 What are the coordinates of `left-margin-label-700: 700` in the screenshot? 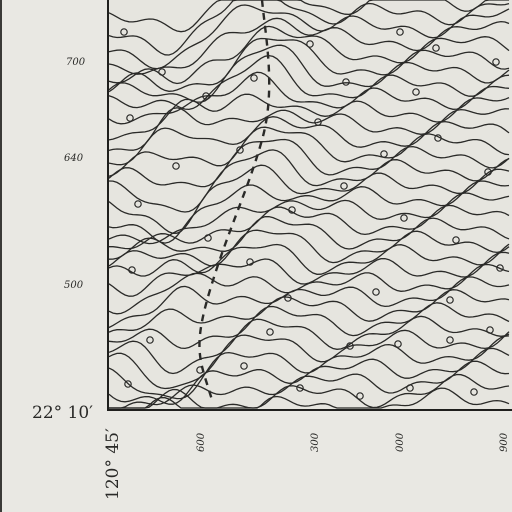 It's located at (76, 62).